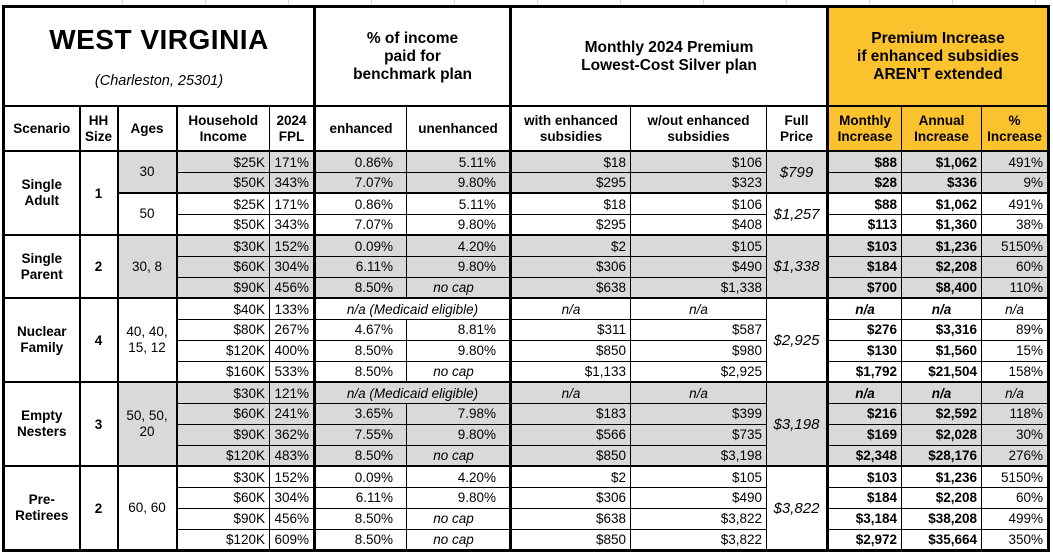 Image resolution: width=1053 pixels, height=552 pixels. What do you see at coordinates (1015, 497) in the screenshot?
I see `cell-pct-increase: 60%` at bounding box center [1015, 497].